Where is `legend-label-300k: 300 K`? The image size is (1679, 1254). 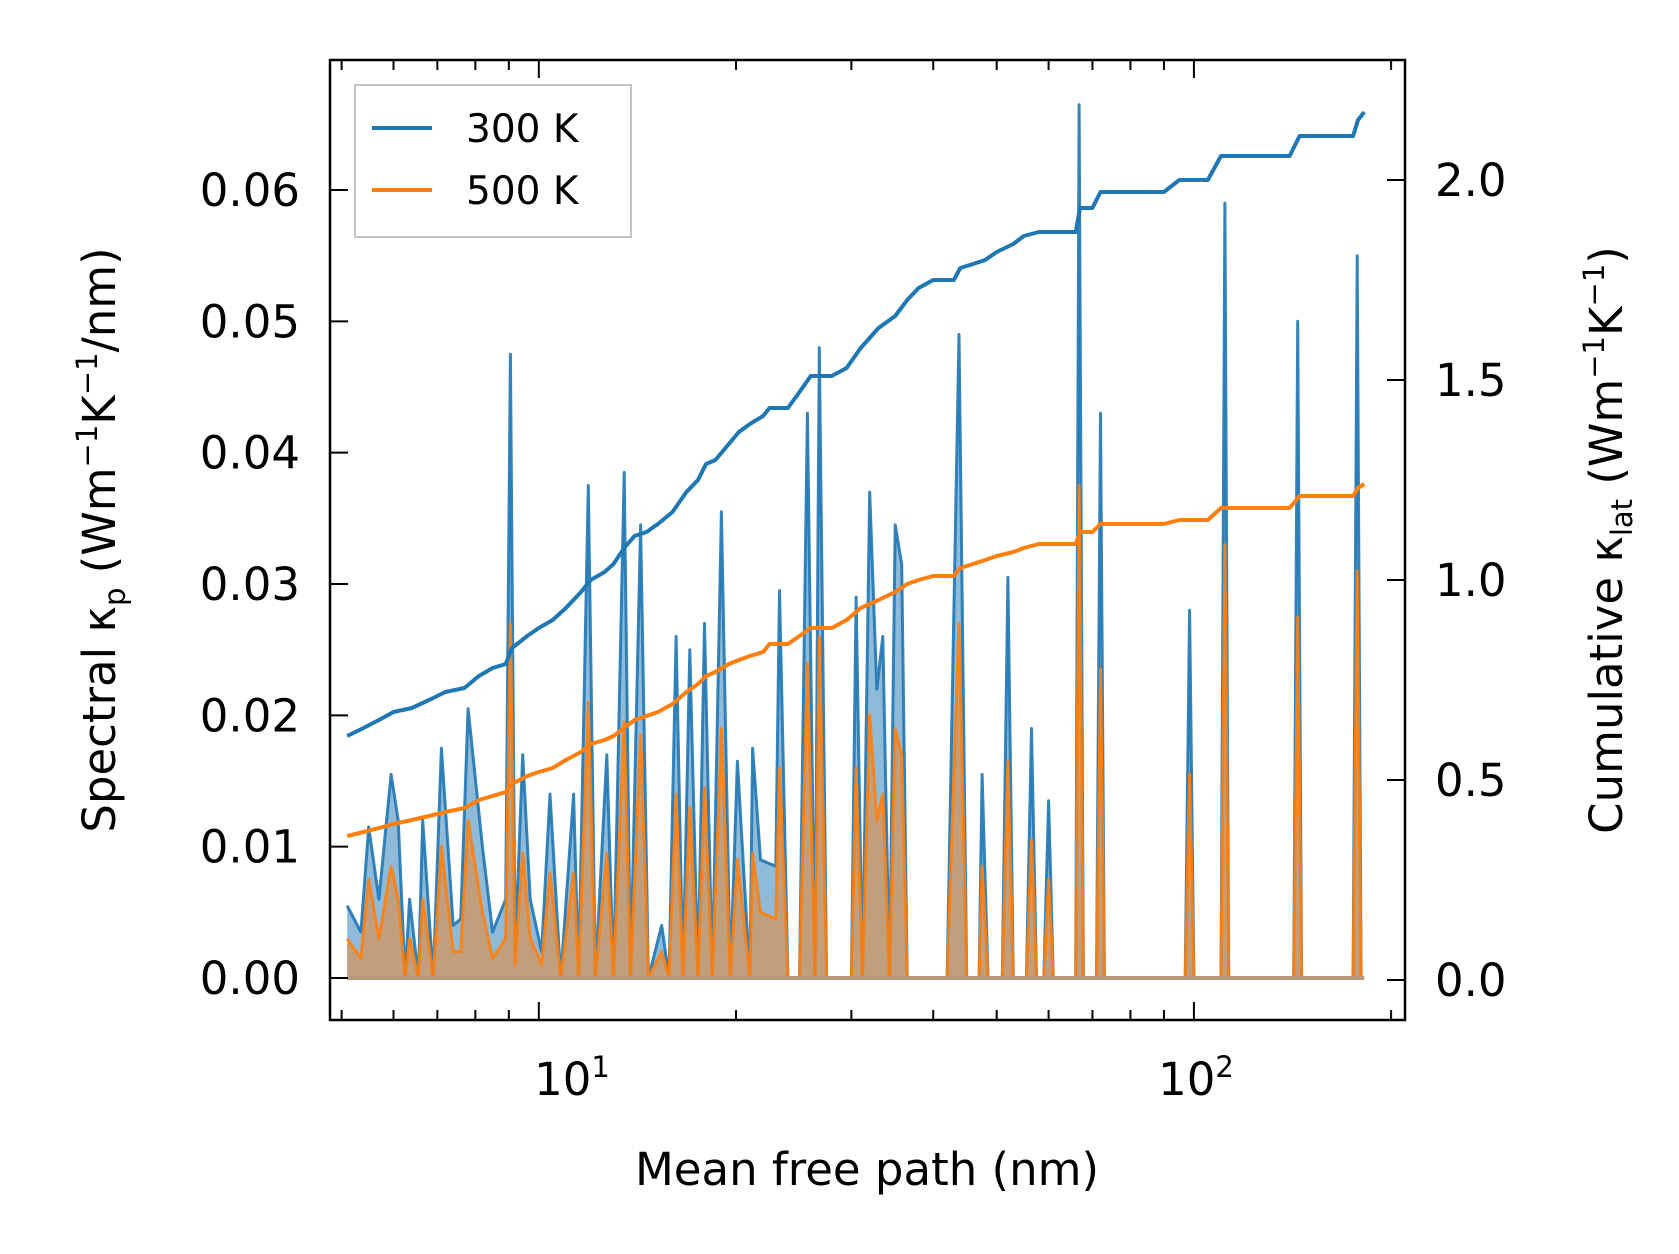
legend-label-300k: 300 K is located at coordinates (523, 129).